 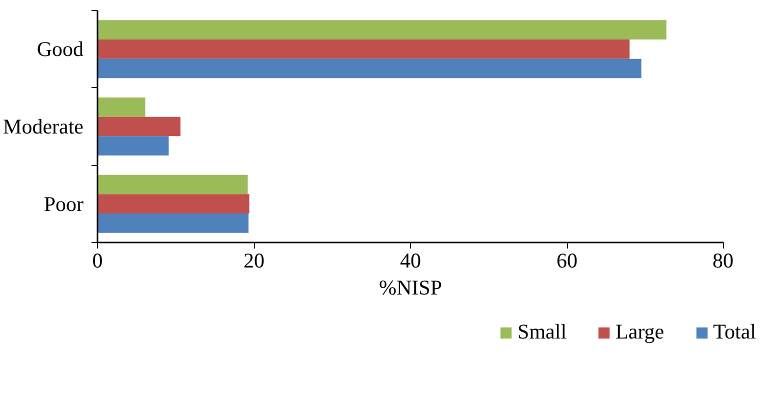 I want to click on y-tick-label: Poor, so click(x=64, y=204).